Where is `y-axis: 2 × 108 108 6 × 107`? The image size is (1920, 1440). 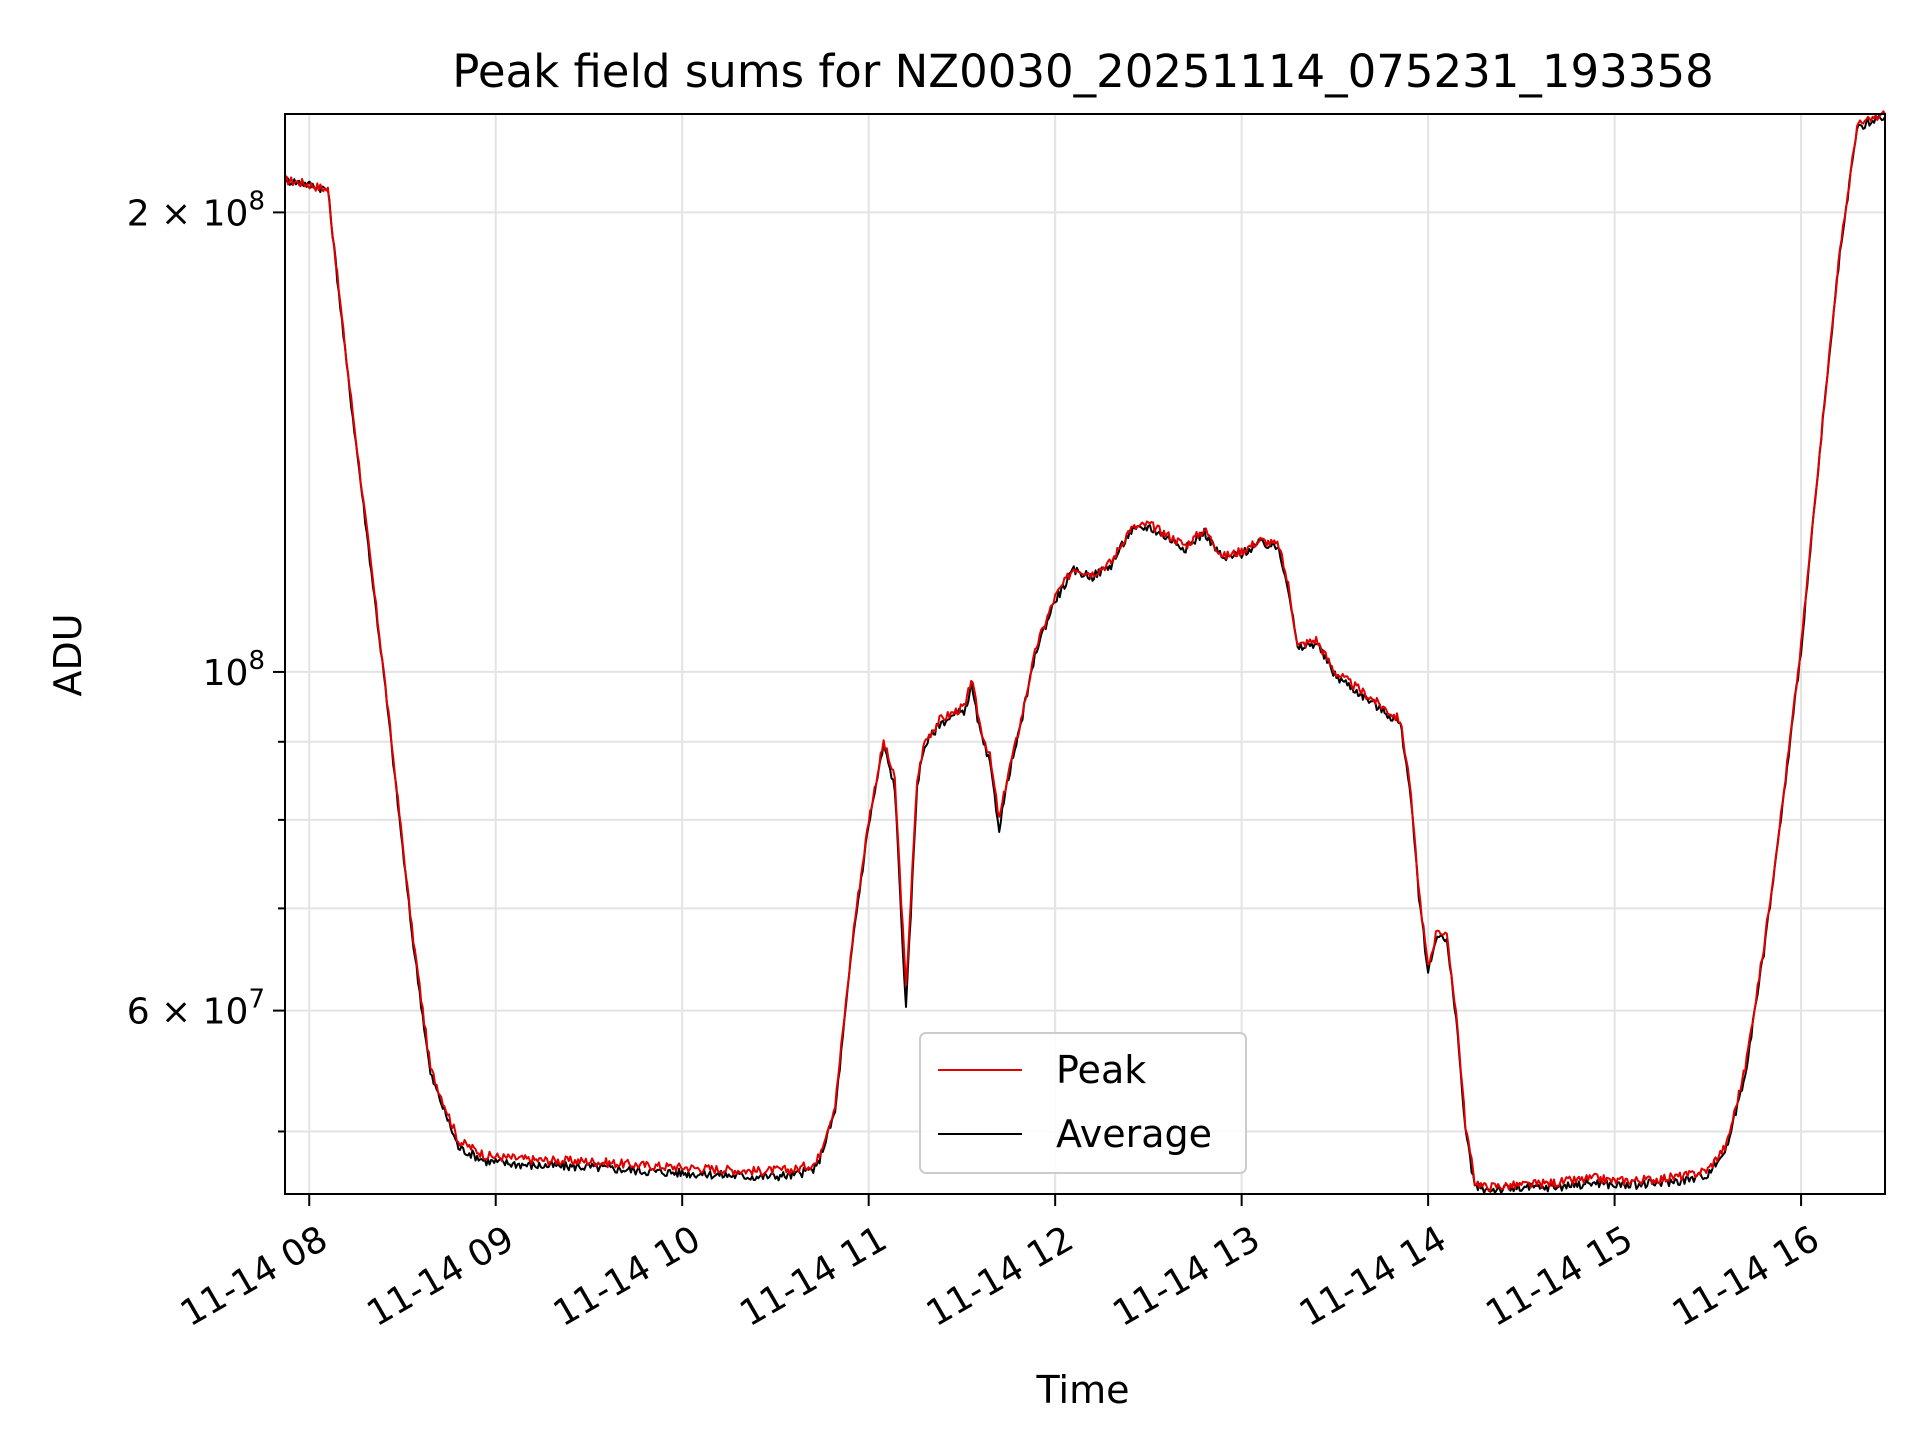 y-axis: 2 × 108 108 6 × 107 is located at coordinates (206, 659).